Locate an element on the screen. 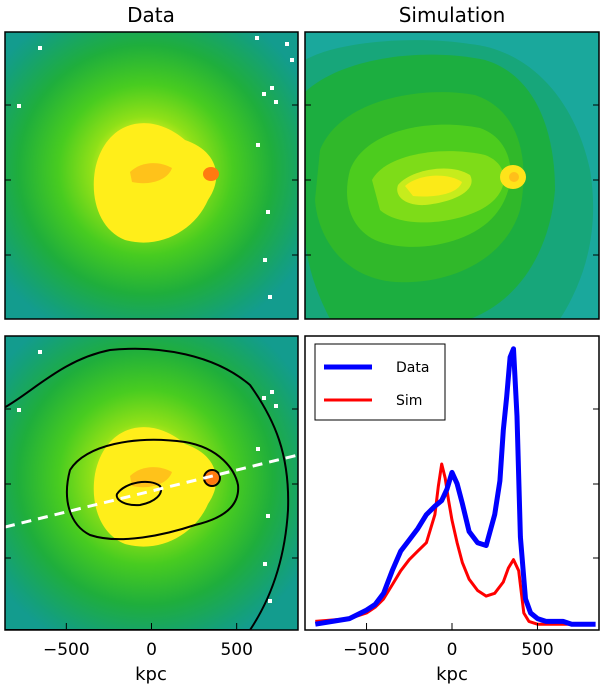 This screenshot has width=607, height=697. x-axis-left: −500 0 500 is located at coordinates (148, 641).